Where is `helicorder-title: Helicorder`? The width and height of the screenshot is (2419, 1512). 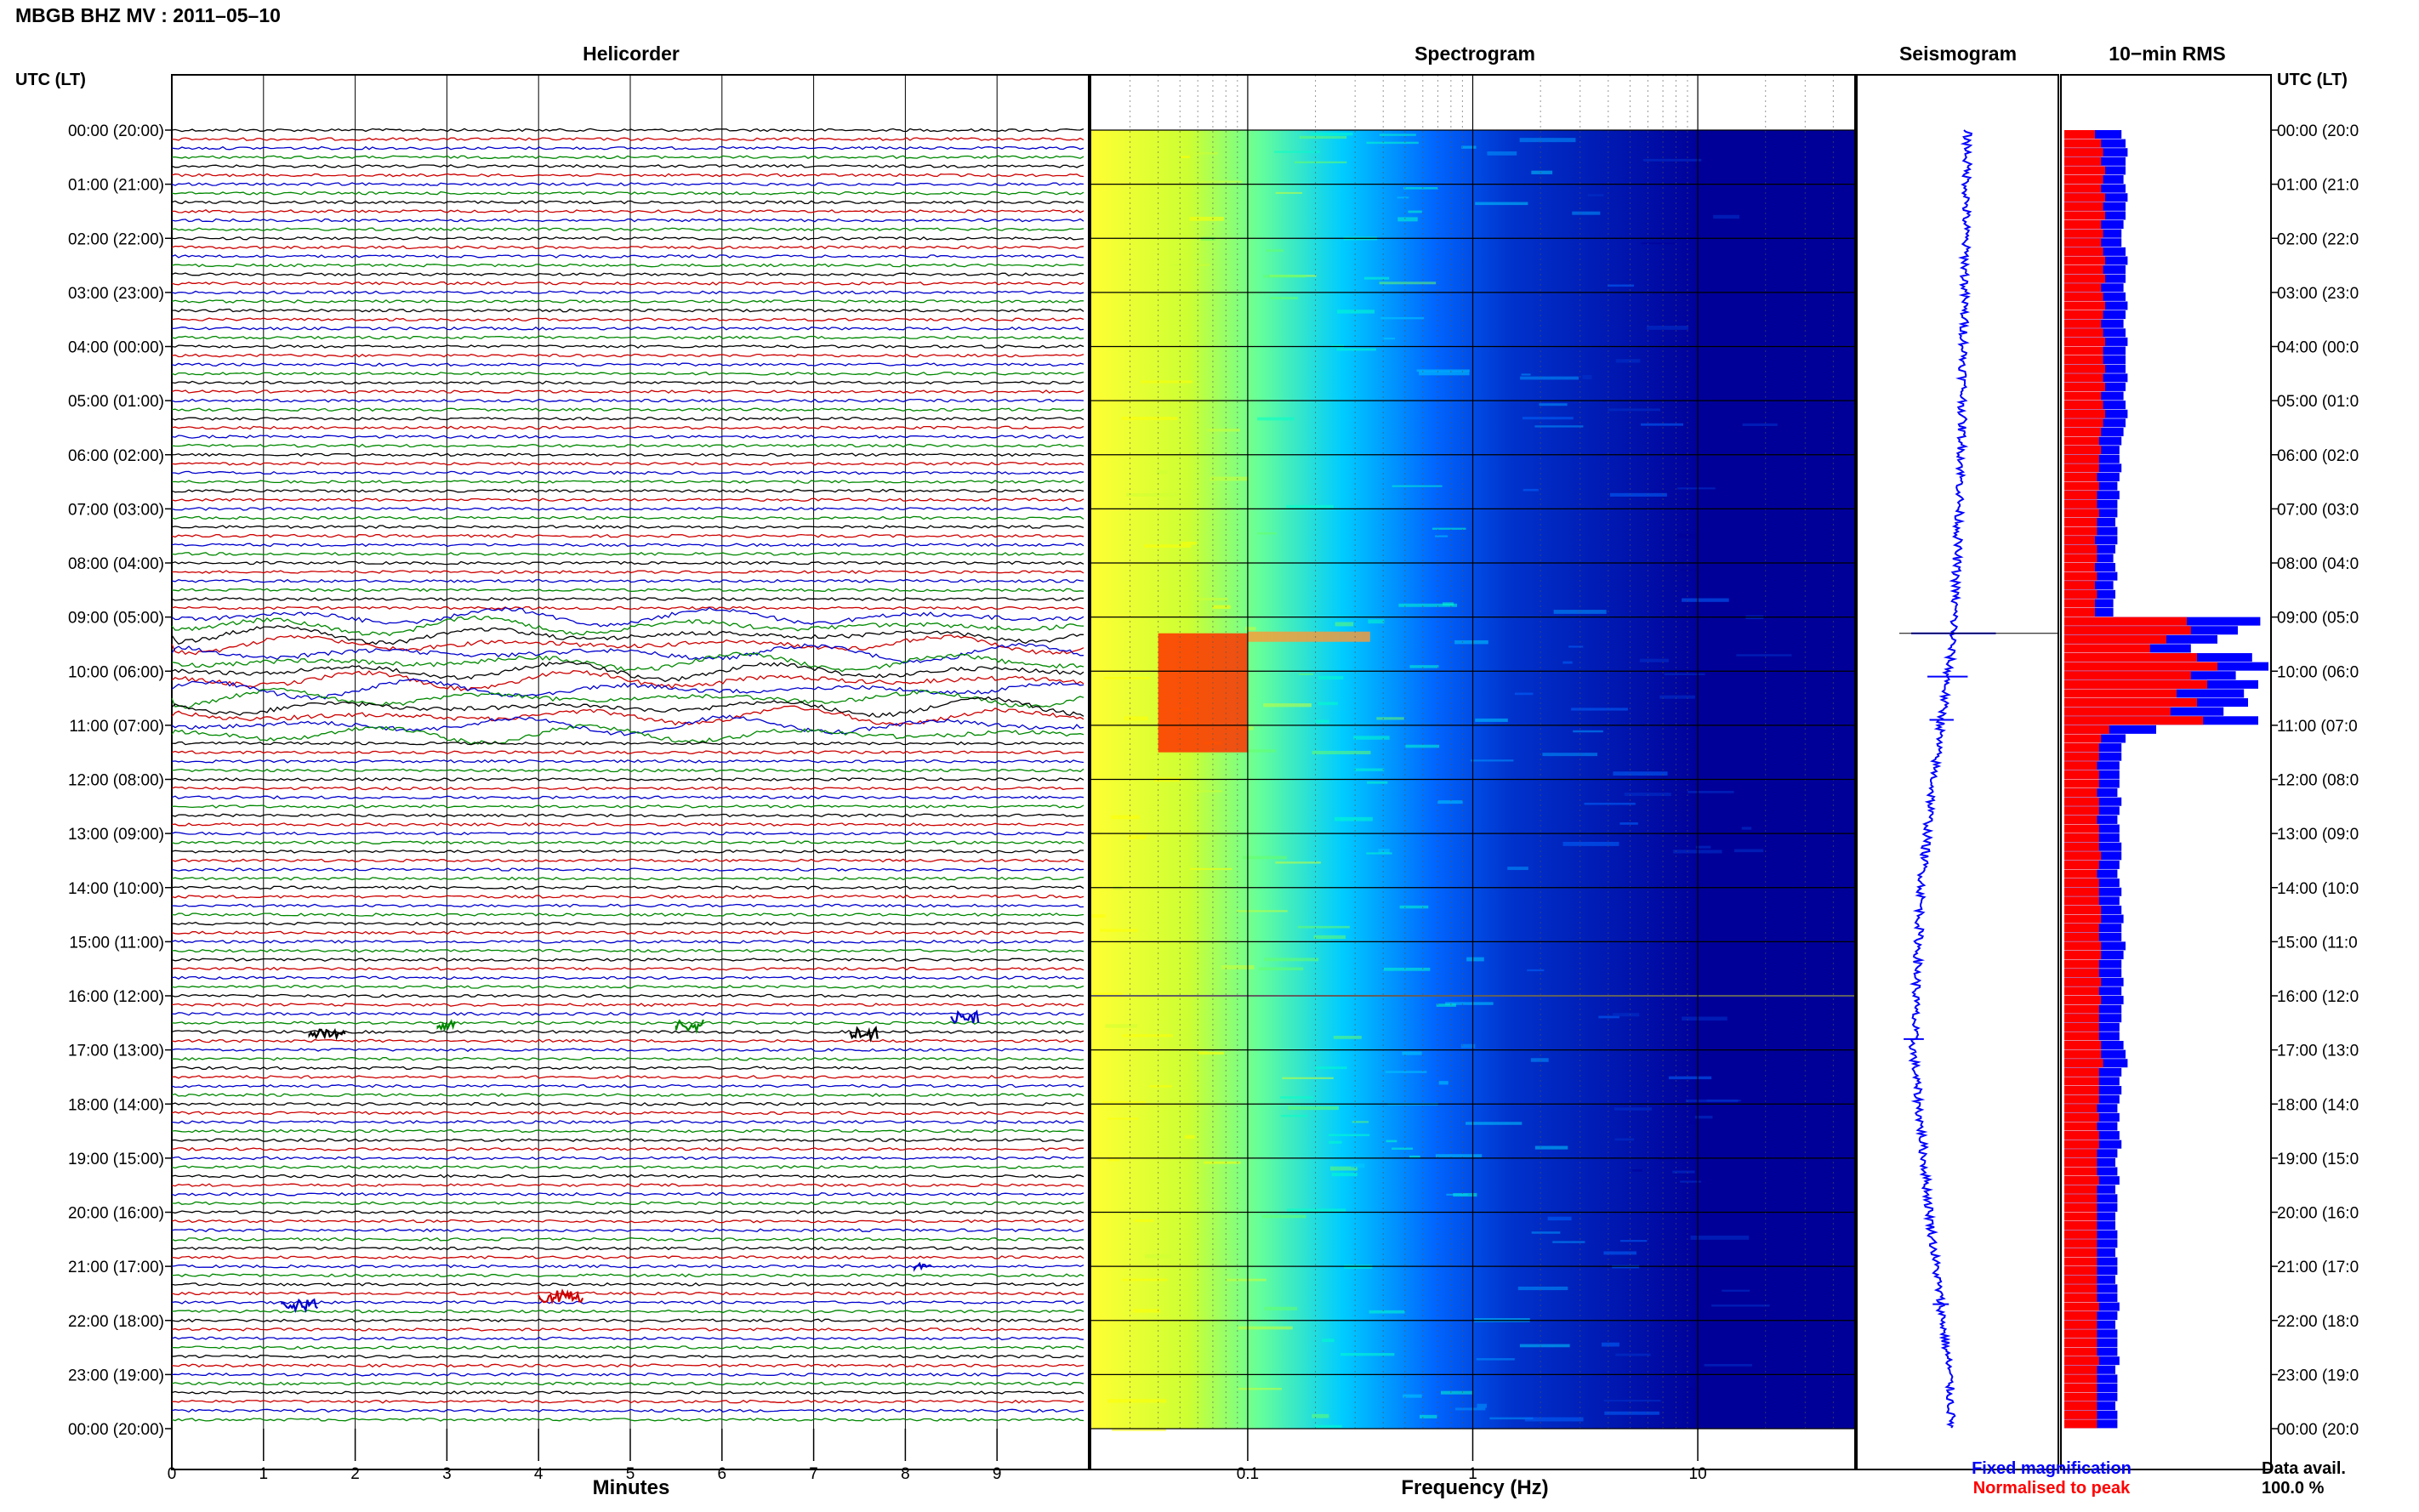 helicorder-title: Helicorder is located at coordinates (631, 54).